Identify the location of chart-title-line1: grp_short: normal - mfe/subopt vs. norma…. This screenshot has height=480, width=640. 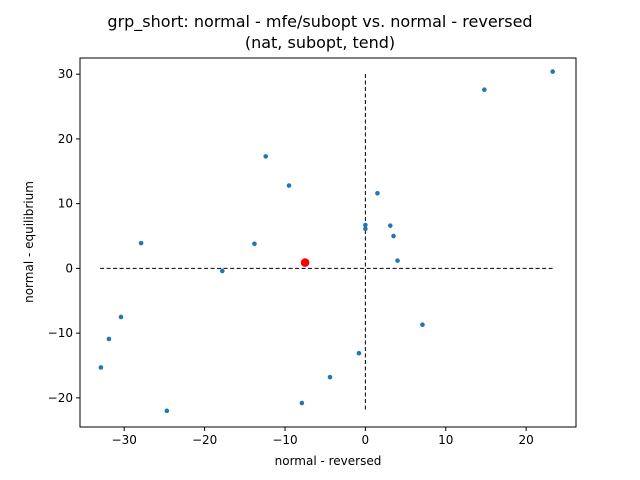
(320, 21).